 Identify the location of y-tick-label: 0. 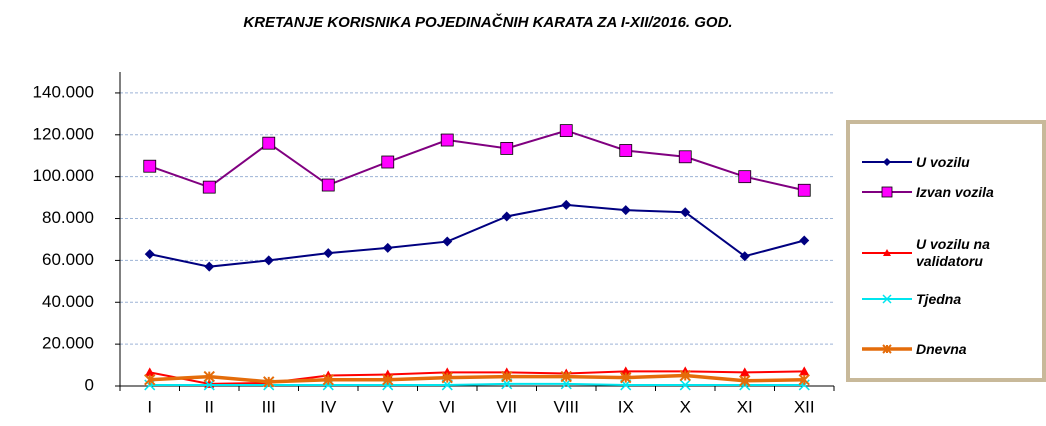
(89, 384).